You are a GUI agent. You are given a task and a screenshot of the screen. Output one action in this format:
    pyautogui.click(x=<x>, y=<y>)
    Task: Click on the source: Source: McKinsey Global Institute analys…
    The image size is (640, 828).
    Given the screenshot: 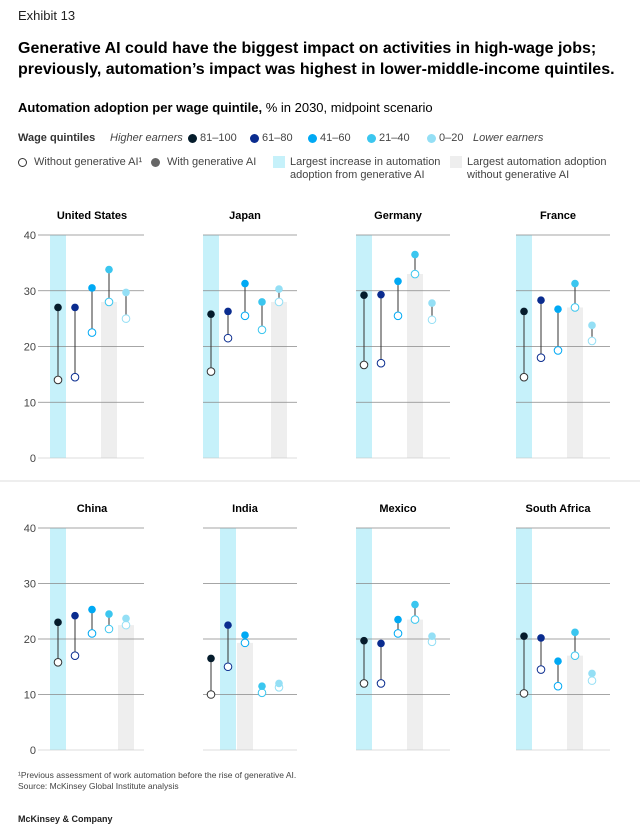 What is the action you would take?
    pyautogui.click(x=98, y=786)
    